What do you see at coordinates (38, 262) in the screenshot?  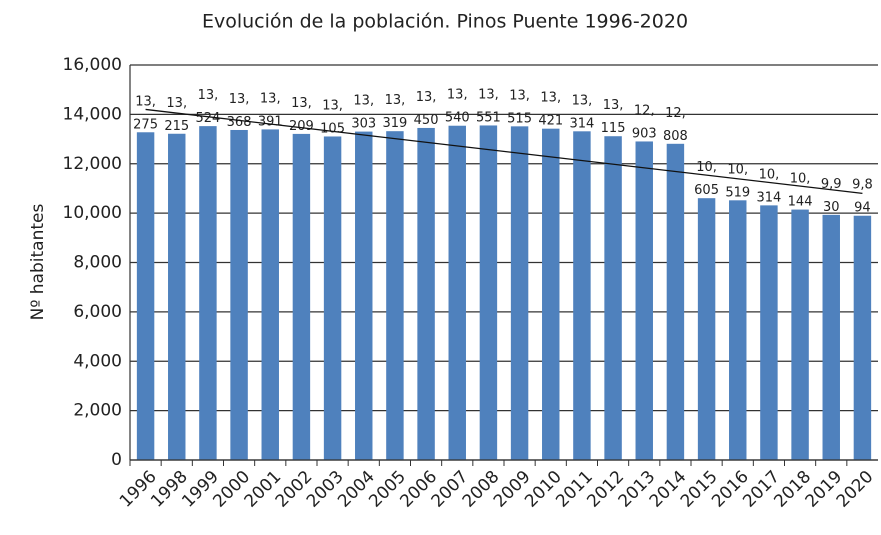 I see `y-axis-label: Nº habitantes` at bounding box center [38, 262].